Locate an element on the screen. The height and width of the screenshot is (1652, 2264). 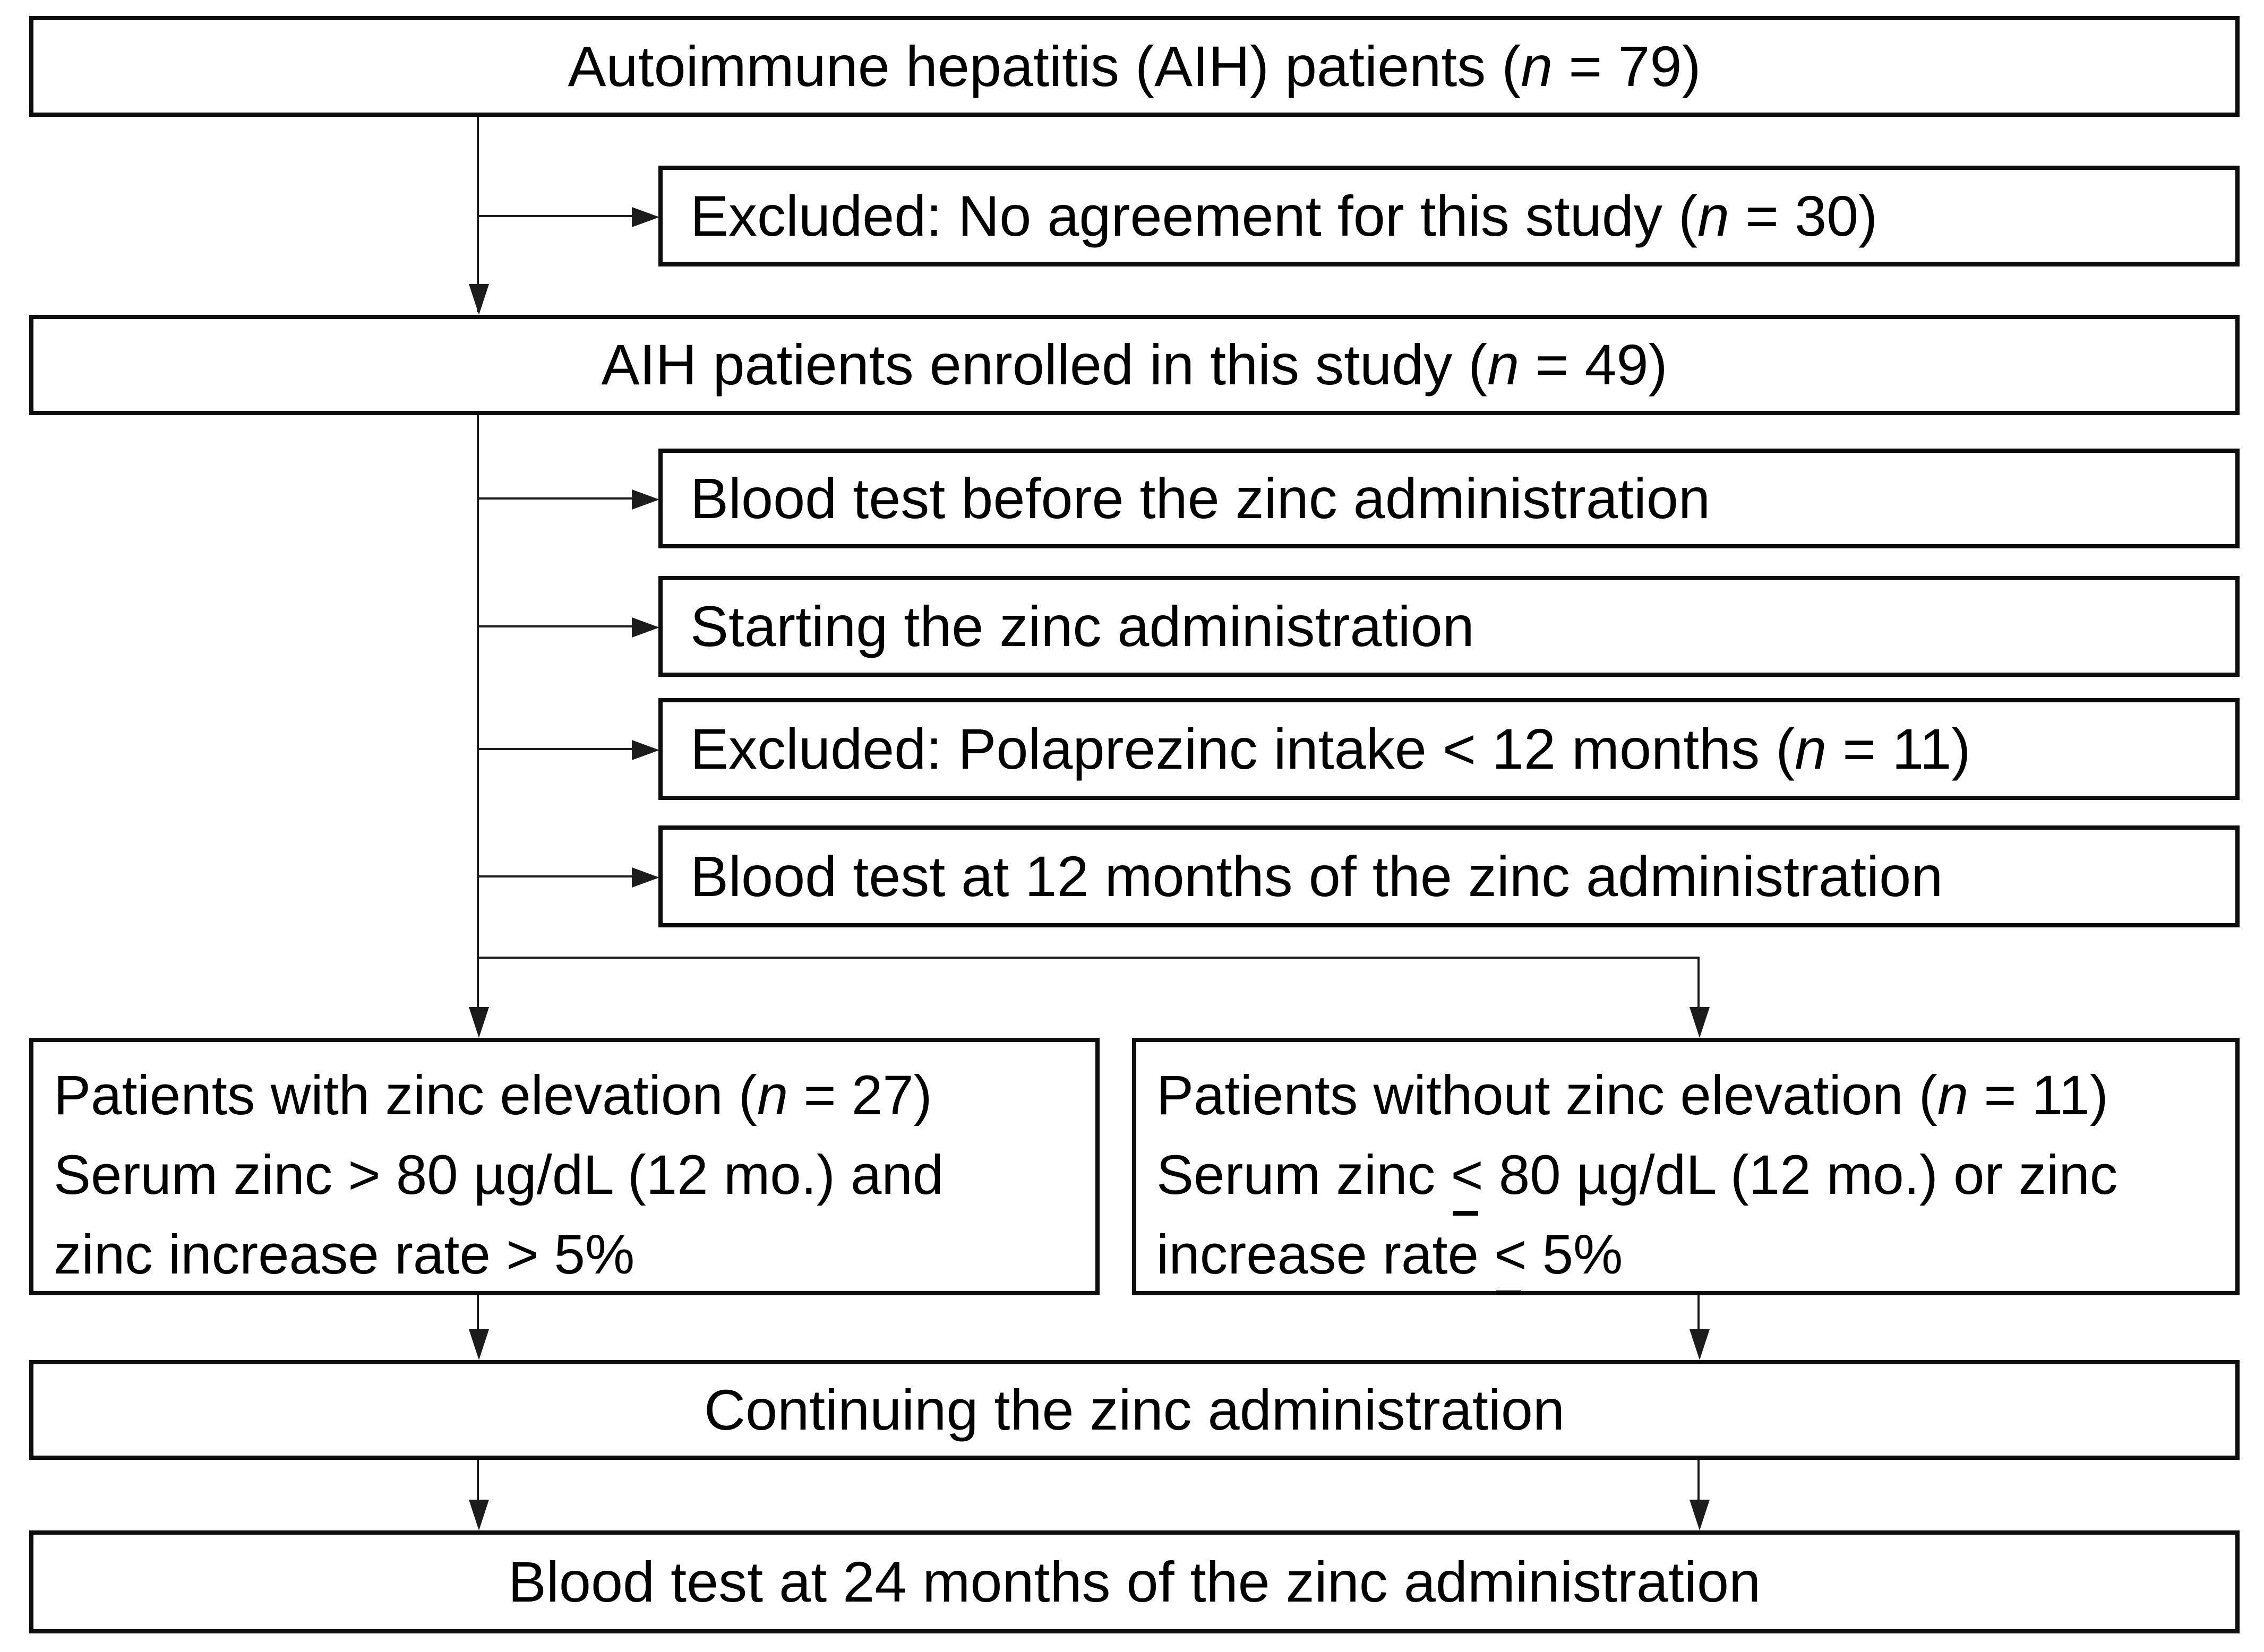
flow-line-right-to-24mo is located at coordinates (1698, 1480).